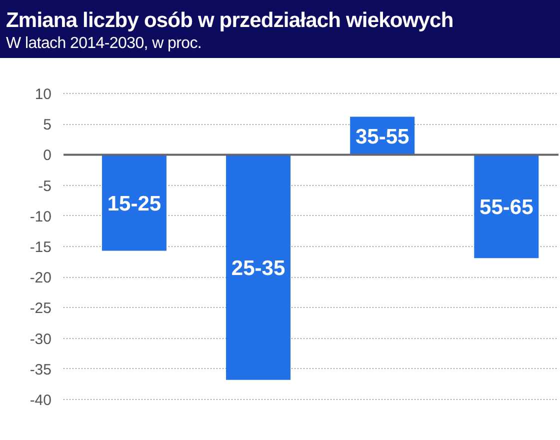 This screenshot has height=440, width=560. I want to click on y-tick-label: 0, so click(47, 155).